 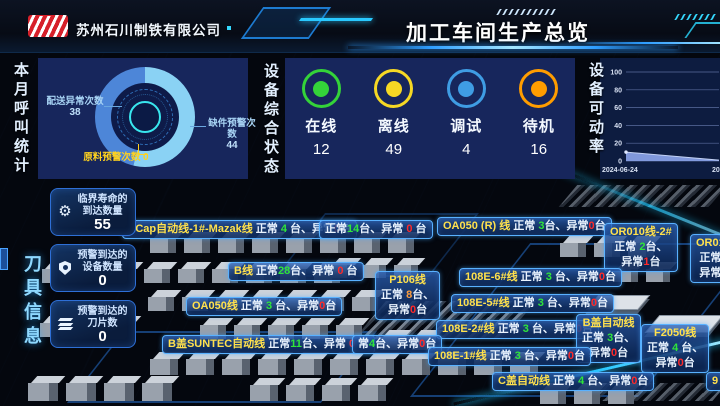 What do you see at coordinates (376, 229) in the screenshot?
I see `floor-line-label: 正常14台、异常 0 台` at bounding box center [376, 229].